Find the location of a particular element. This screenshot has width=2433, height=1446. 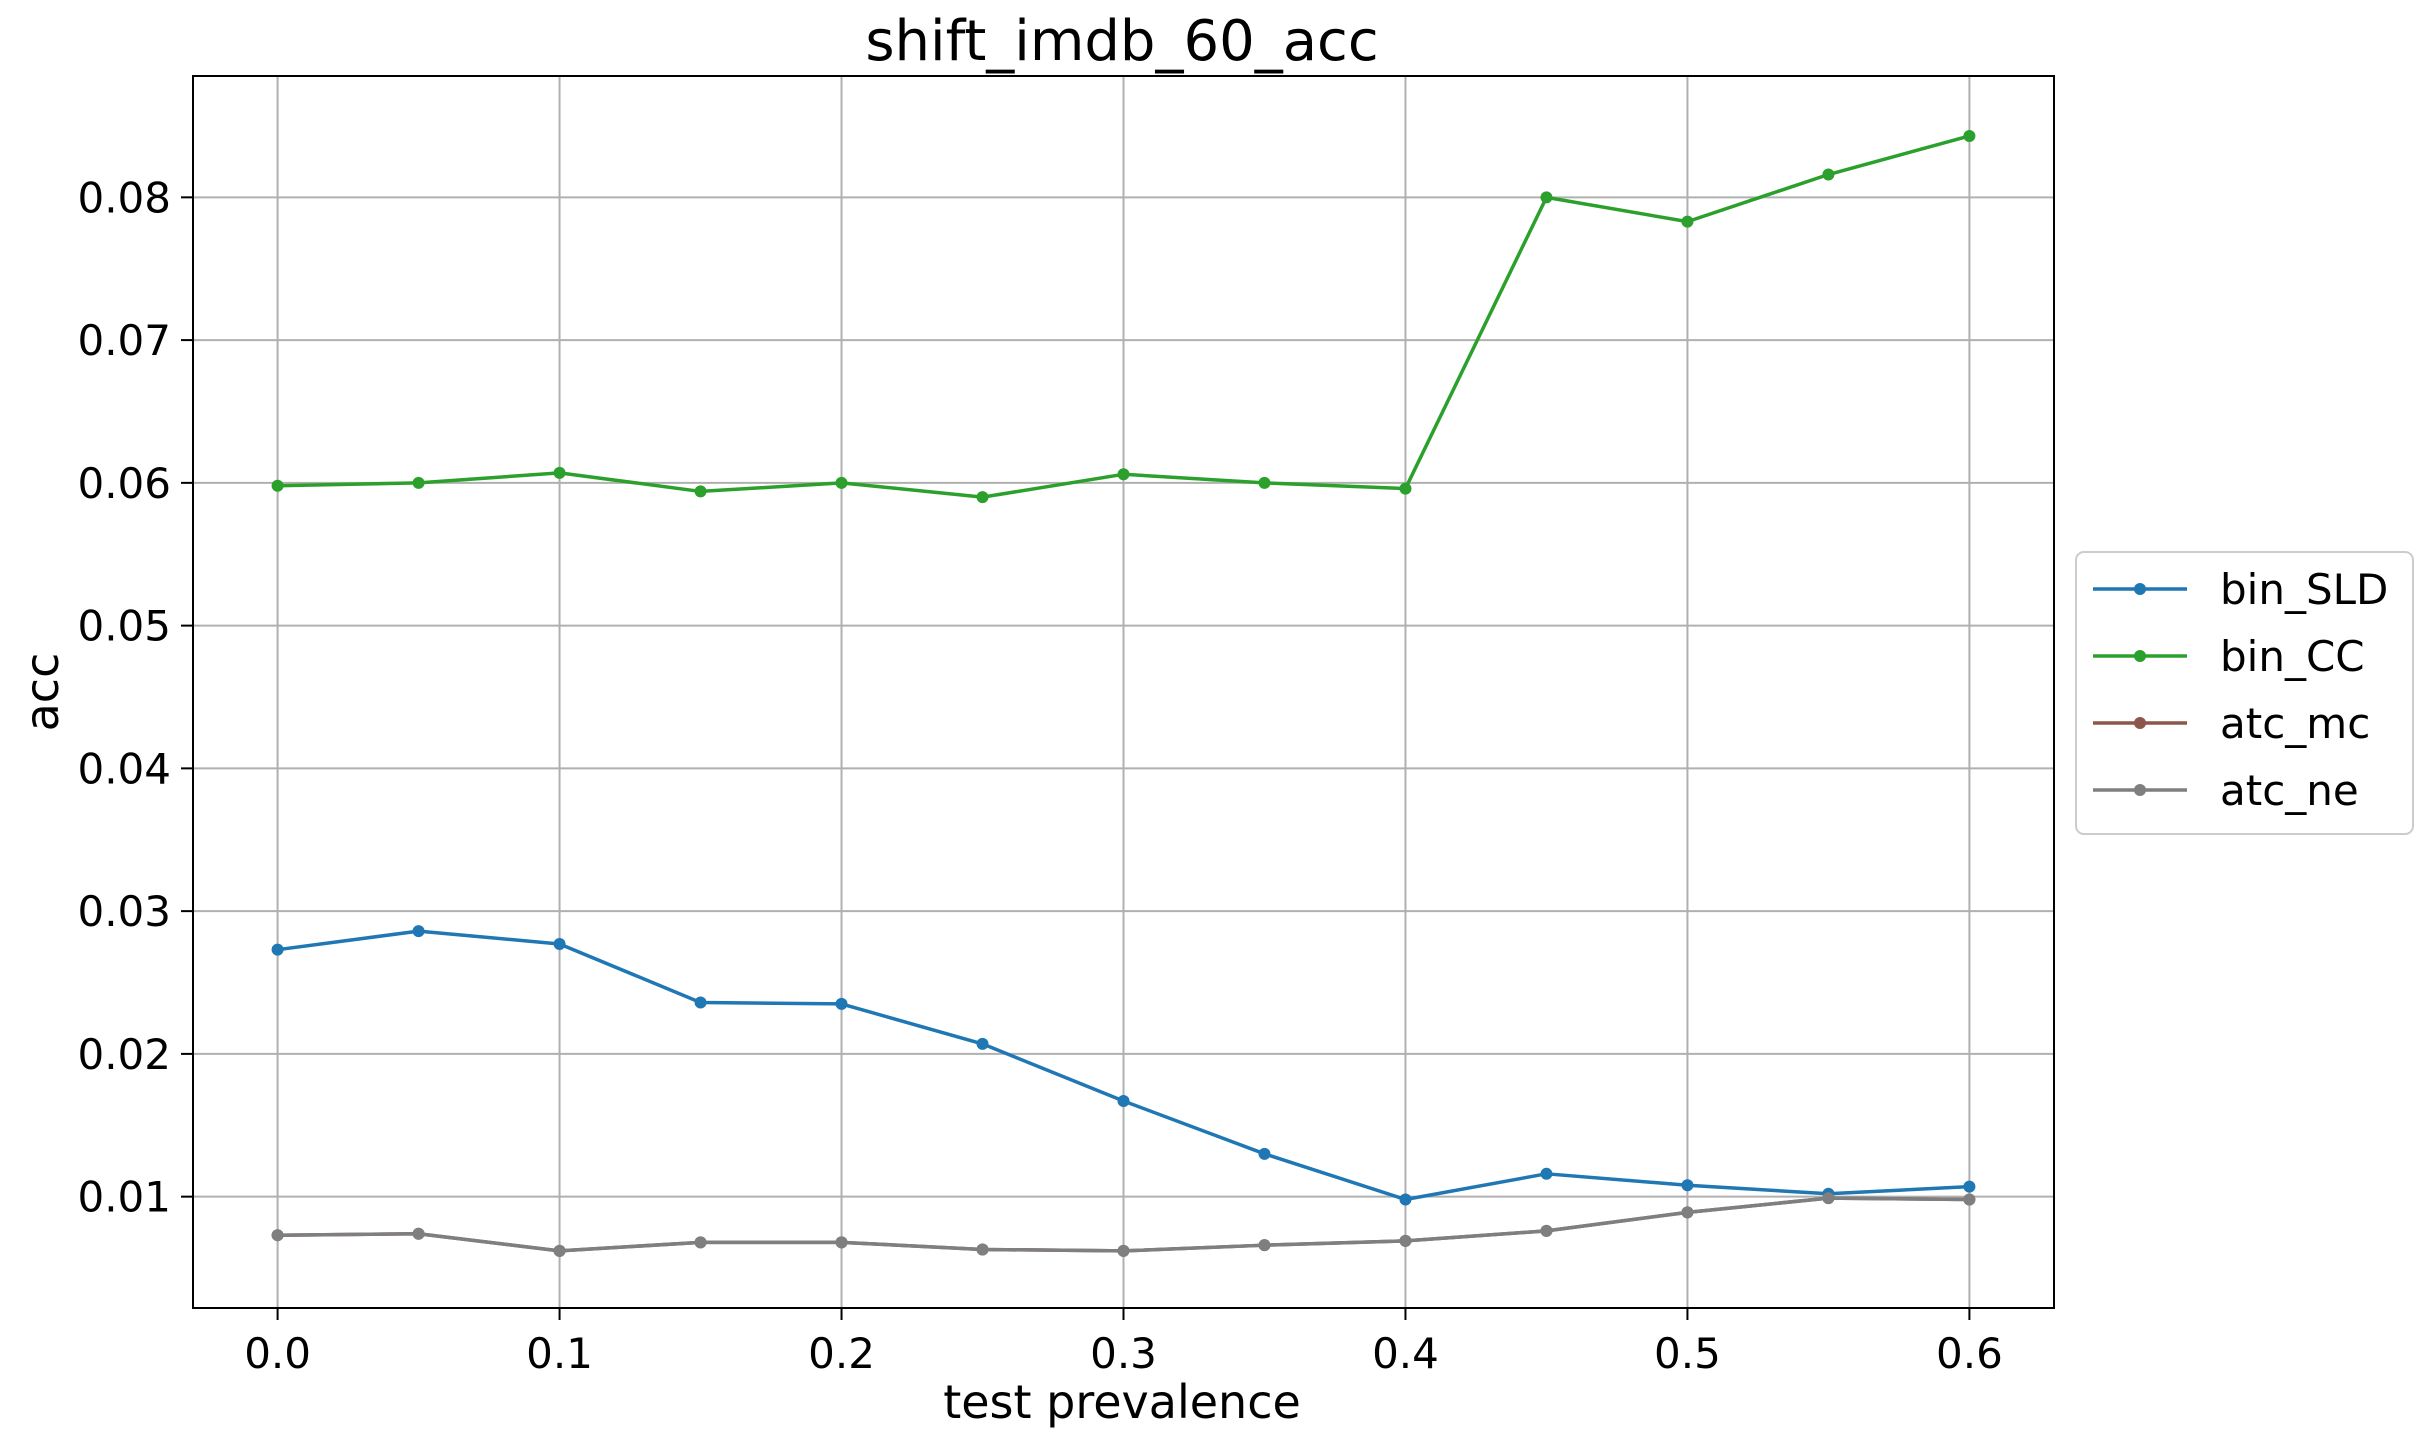

legend-frame is located at coordinates (2244, 693).